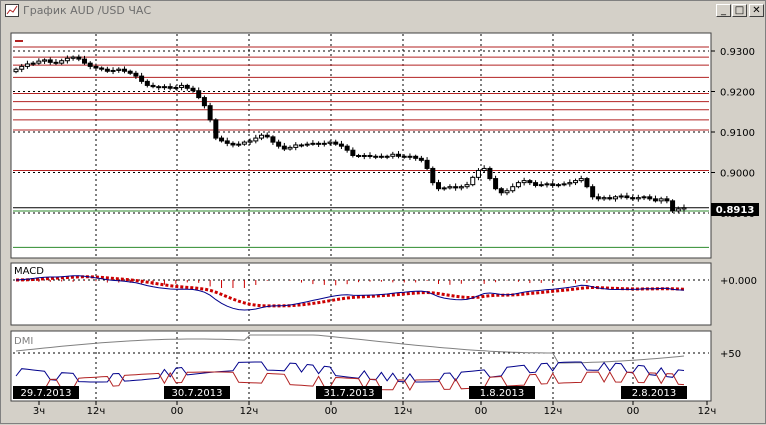  What do you see at coordinates (737, 52) in the screenshot?
I see `price-tick-label: 0.9300` at bounding box center [737, 52].